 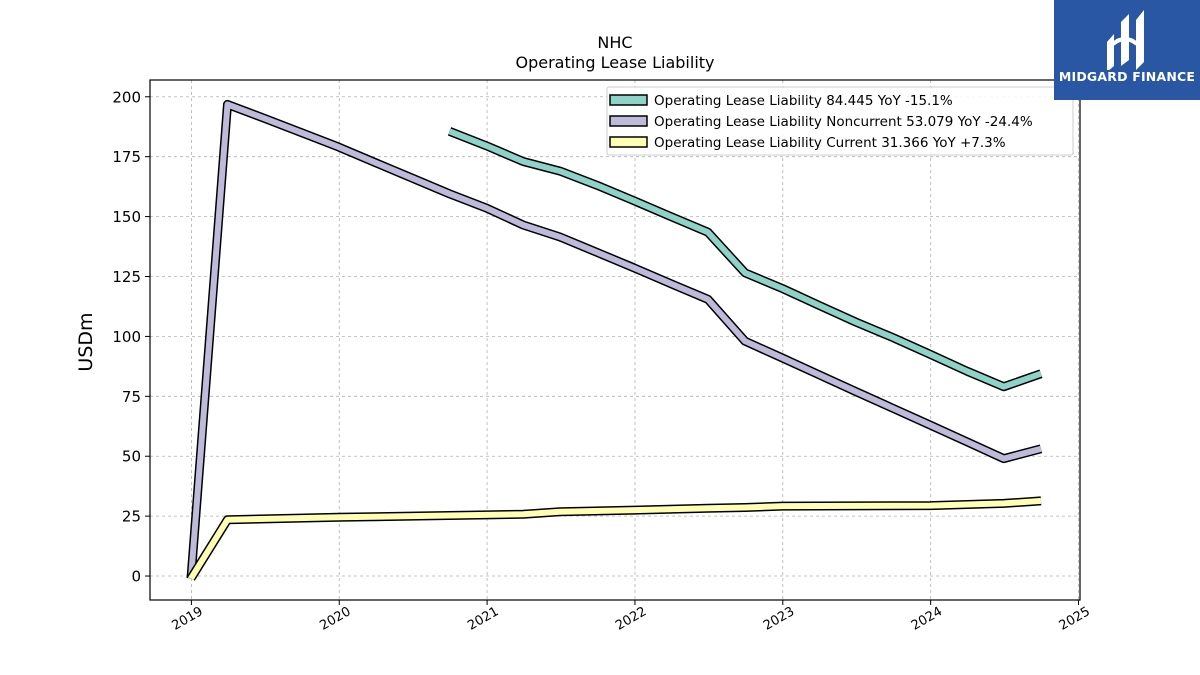 I want to click on y-tick-label: 100, so click(x=126, y=337).